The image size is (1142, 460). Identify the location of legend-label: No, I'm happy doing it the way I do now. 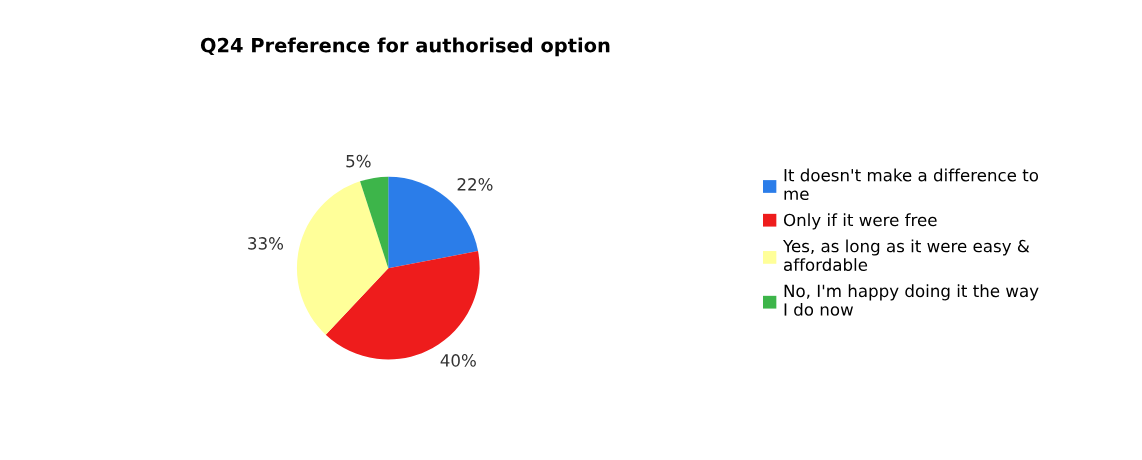
(911, 300).